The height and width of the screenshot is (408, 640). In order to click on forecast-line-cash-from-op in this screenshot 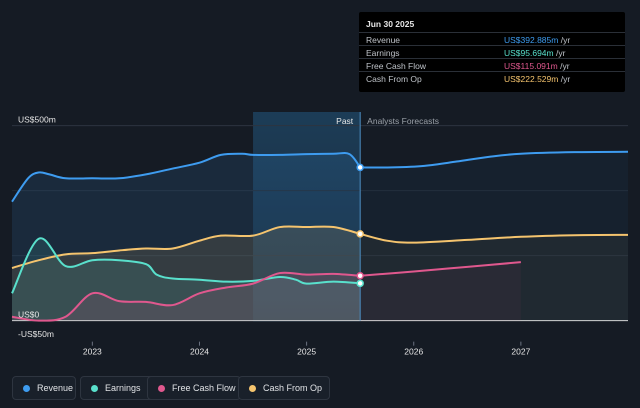, I will do `click(494, 238)`.